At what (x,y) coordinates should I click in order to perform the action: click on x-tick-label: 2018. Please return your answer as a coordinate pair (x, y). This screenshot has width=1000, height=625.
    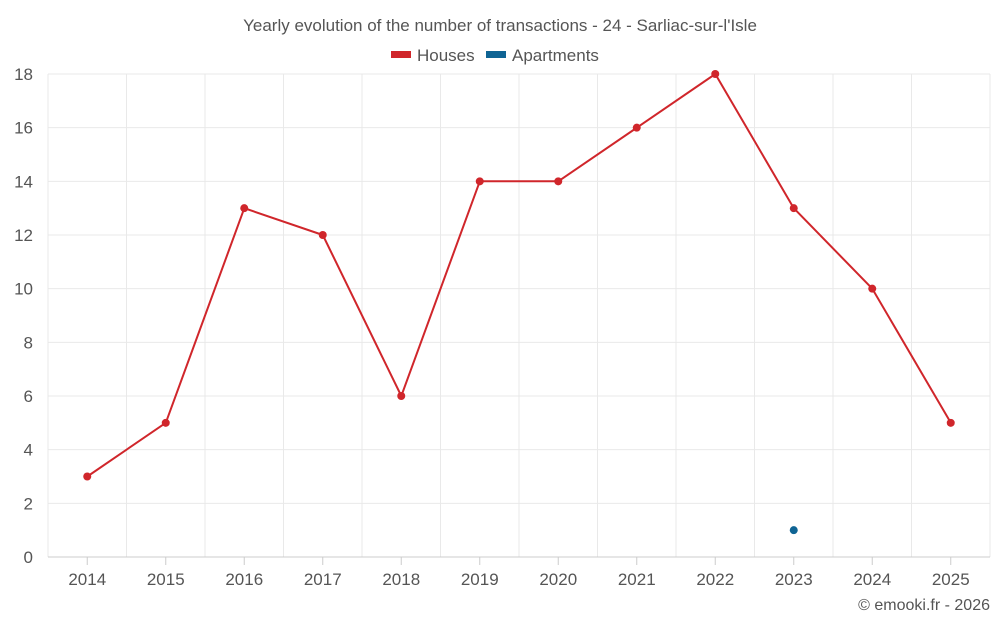
    Looking at the image, I should click on (401, 579).